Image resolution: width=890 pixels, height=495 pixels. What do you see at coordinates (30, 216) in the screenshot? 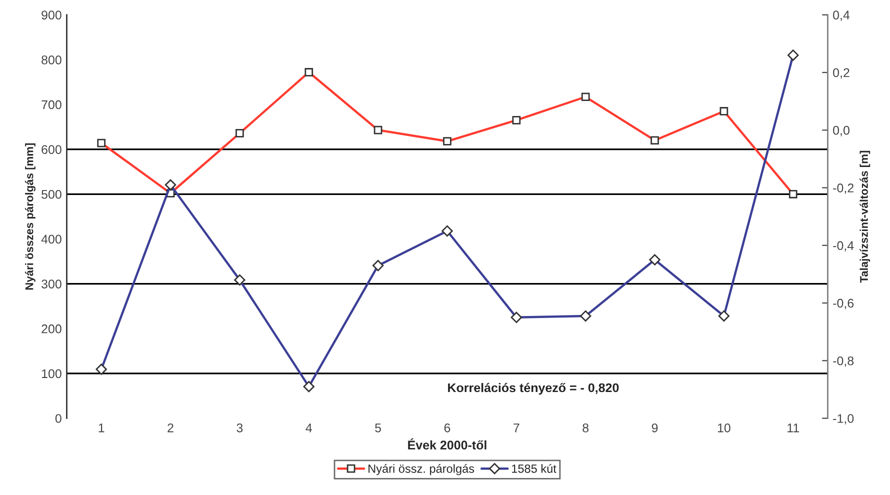
I see `y-axis-title: Nyári összes párolgás [mm]` at bounding box center [30, 216].